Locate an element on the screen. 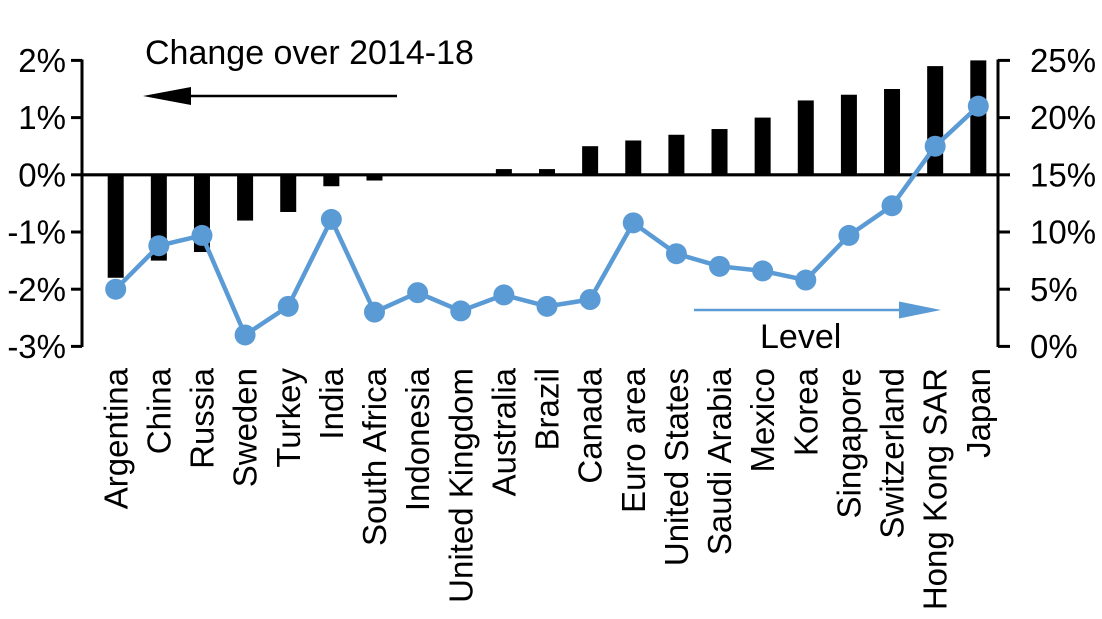 The height and width of the screenshot is (619, 1102). bar-turkey is located at coordinates (288, 193).